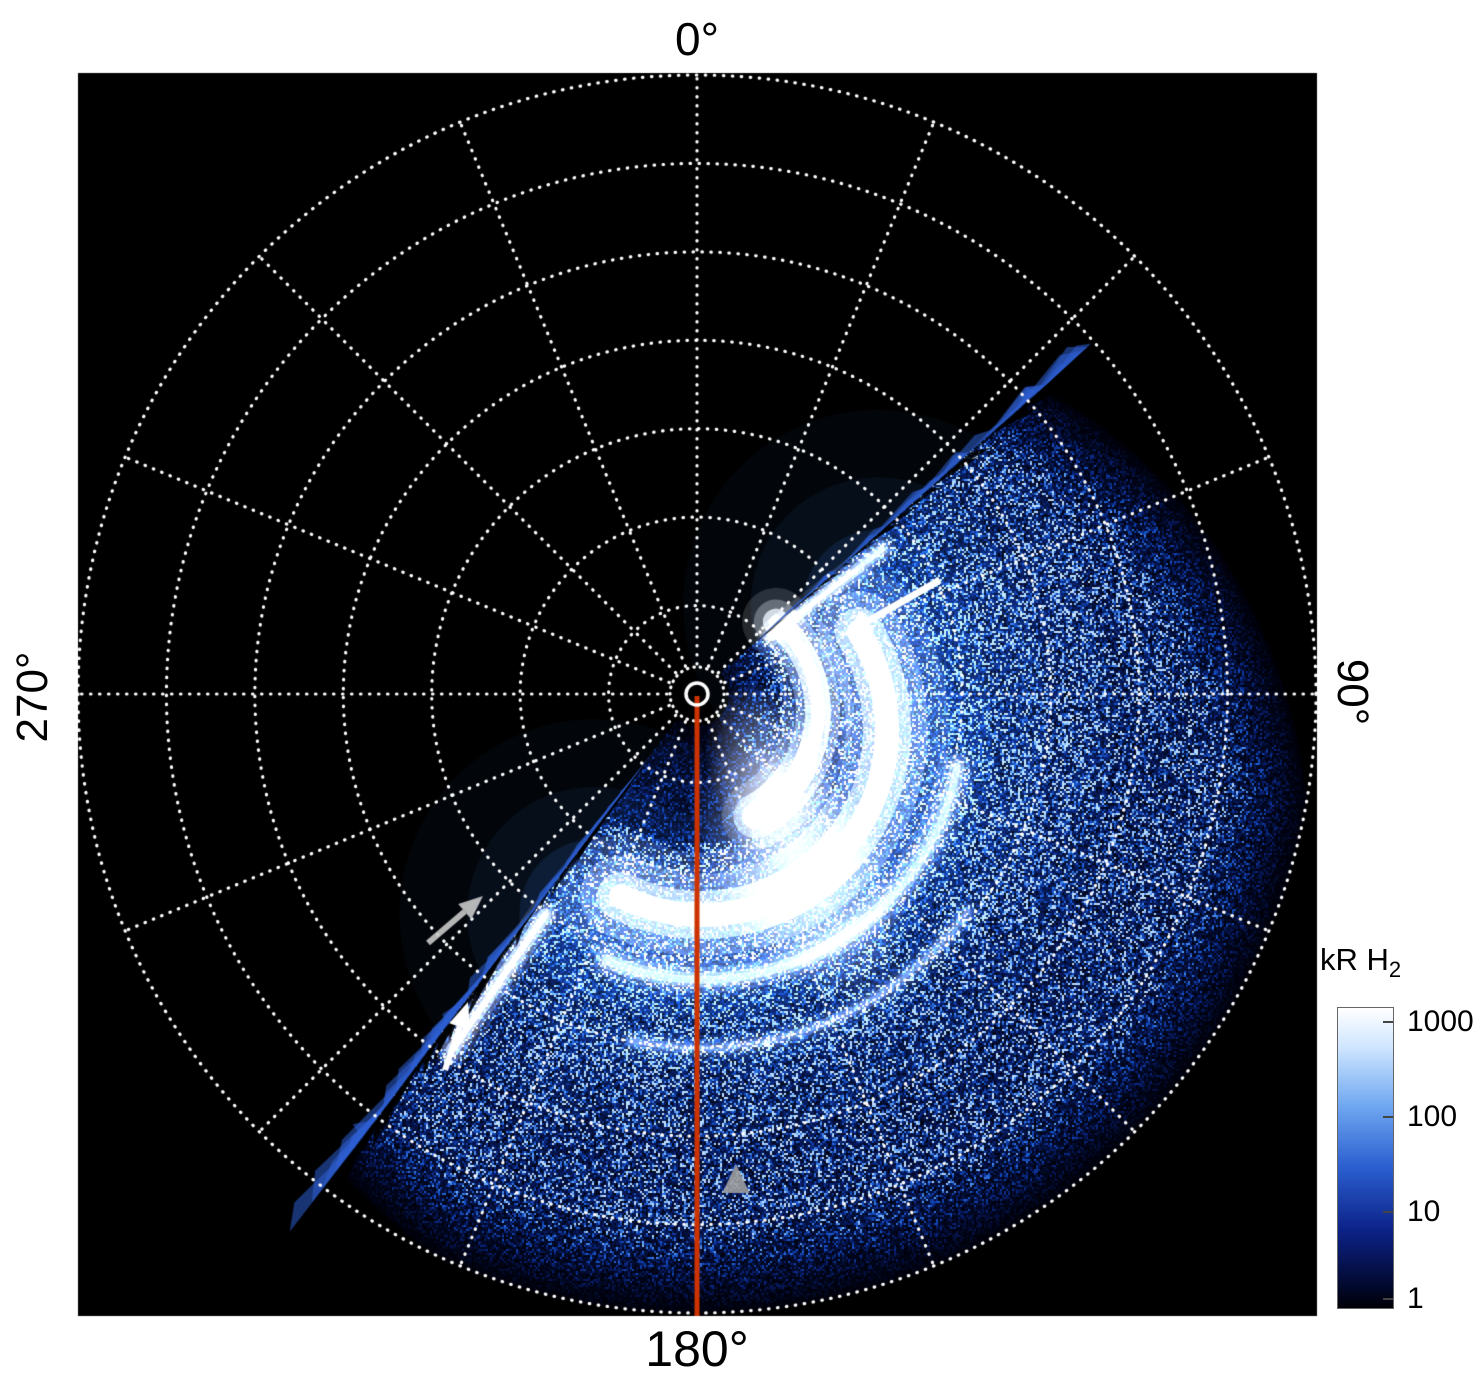 This screenshot has width=1481, height=1386. What do you see at coordinates (1440, 1022) in the screenshot?
I see `colorbar-tick-label: 1000` at bounding box center [1440, 1022].